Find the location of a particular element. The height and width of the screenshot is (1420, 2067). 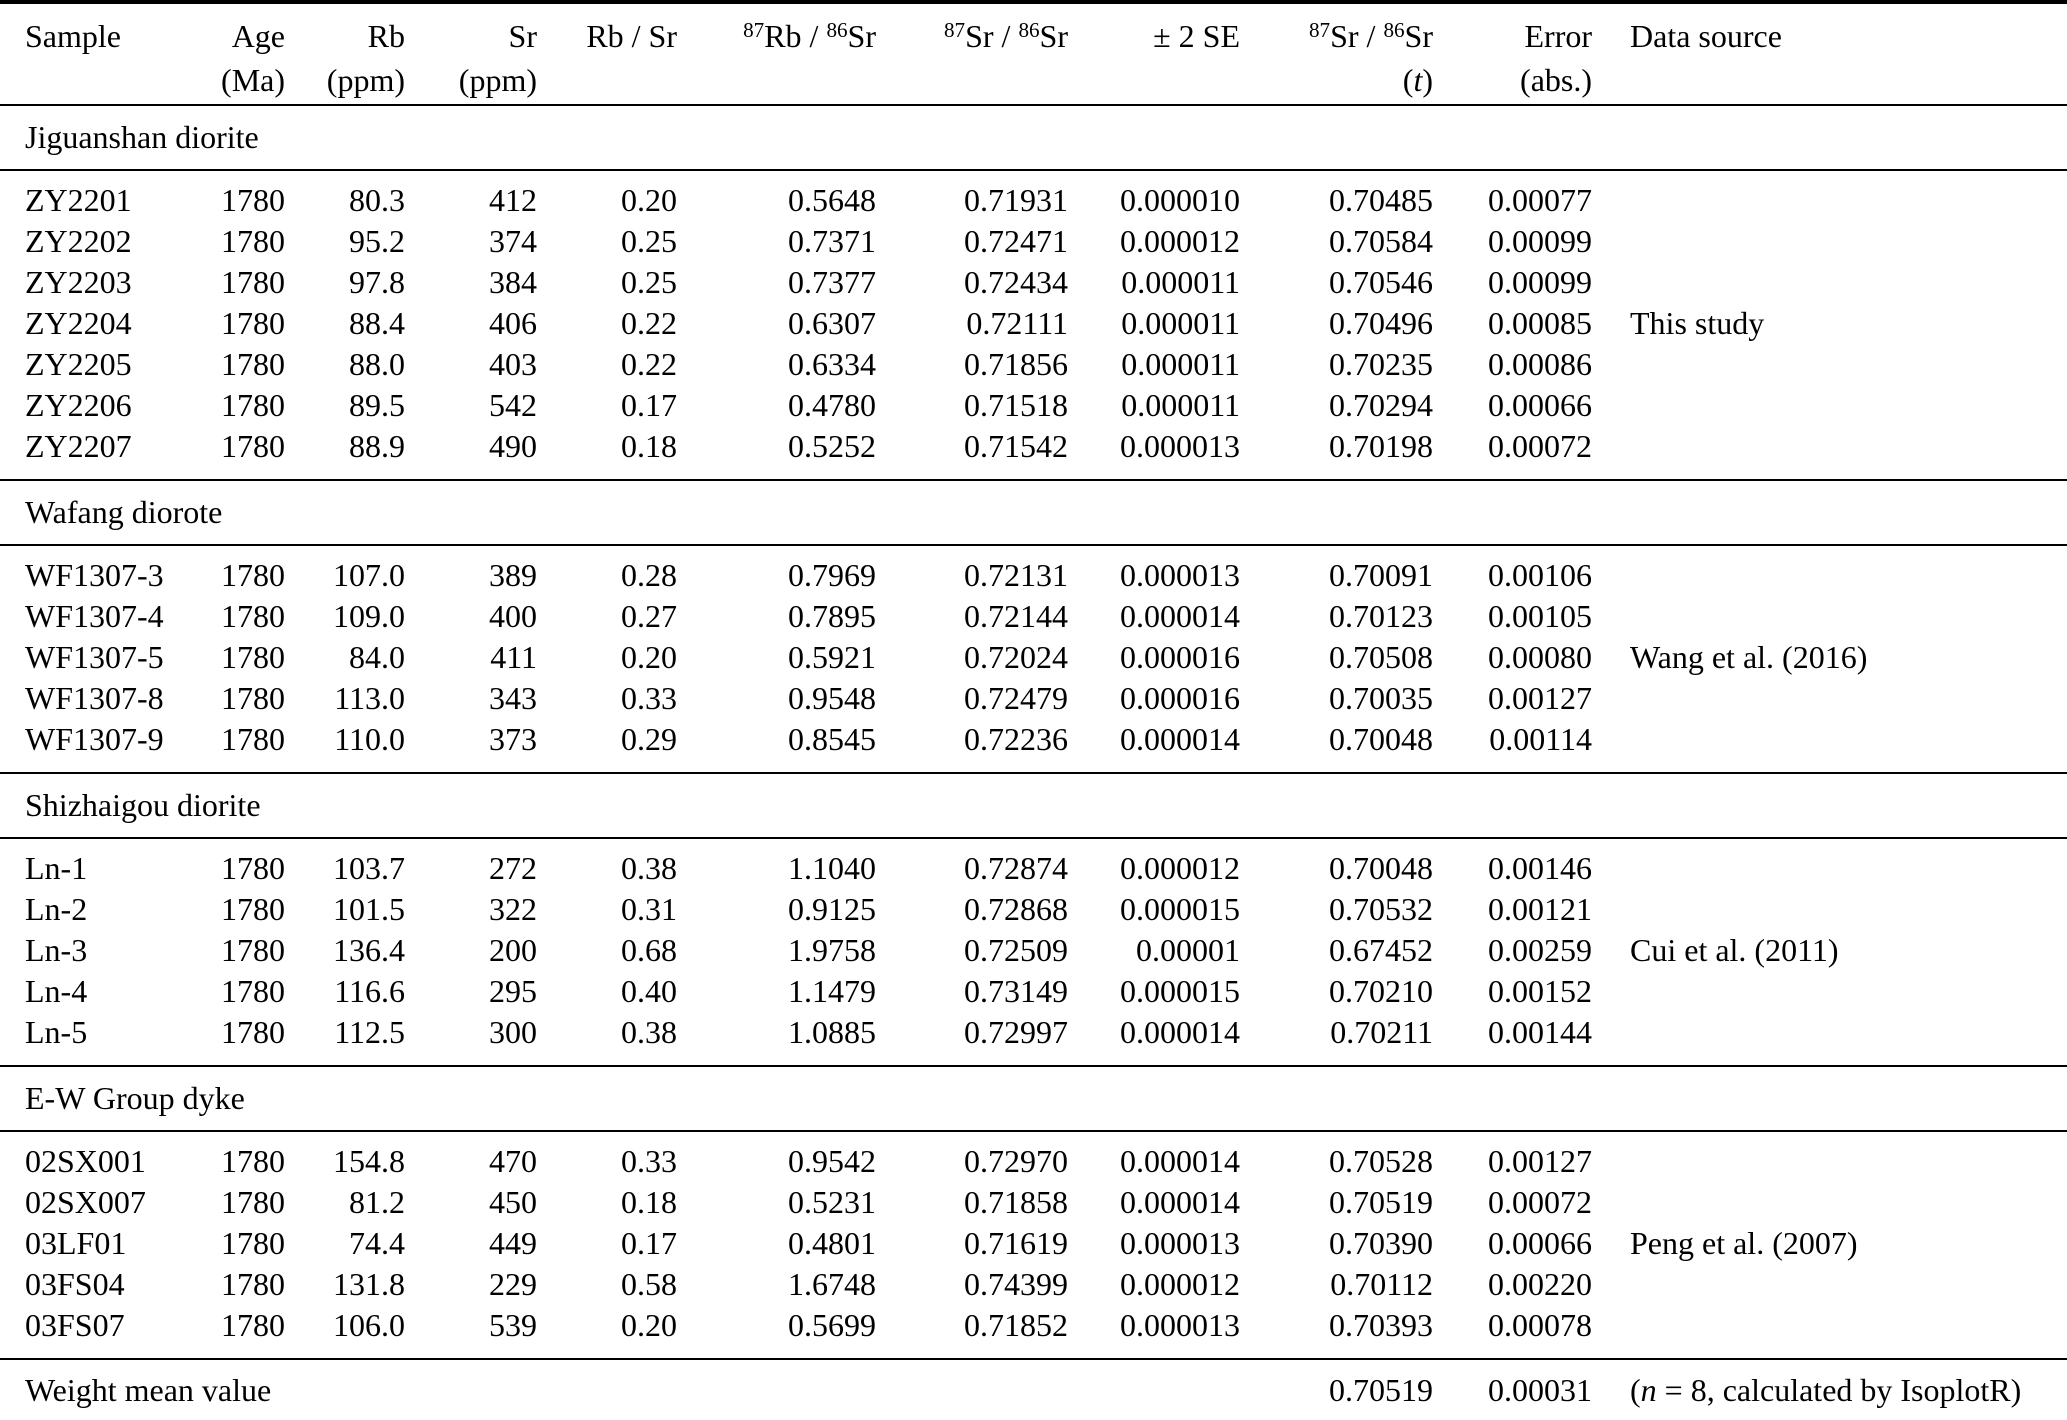

cell-sr87-sr86-t: 0.70532 is located at coordinates (1381, 909).